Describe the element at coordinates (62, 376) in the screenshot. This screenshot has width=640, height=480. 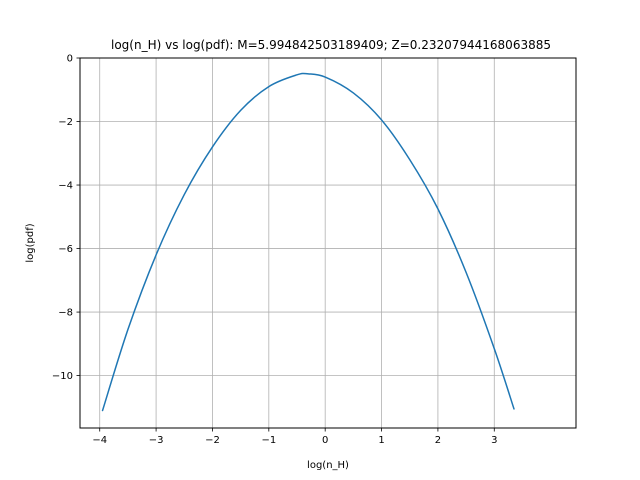
I see `y-tick-label: −10` at that location.